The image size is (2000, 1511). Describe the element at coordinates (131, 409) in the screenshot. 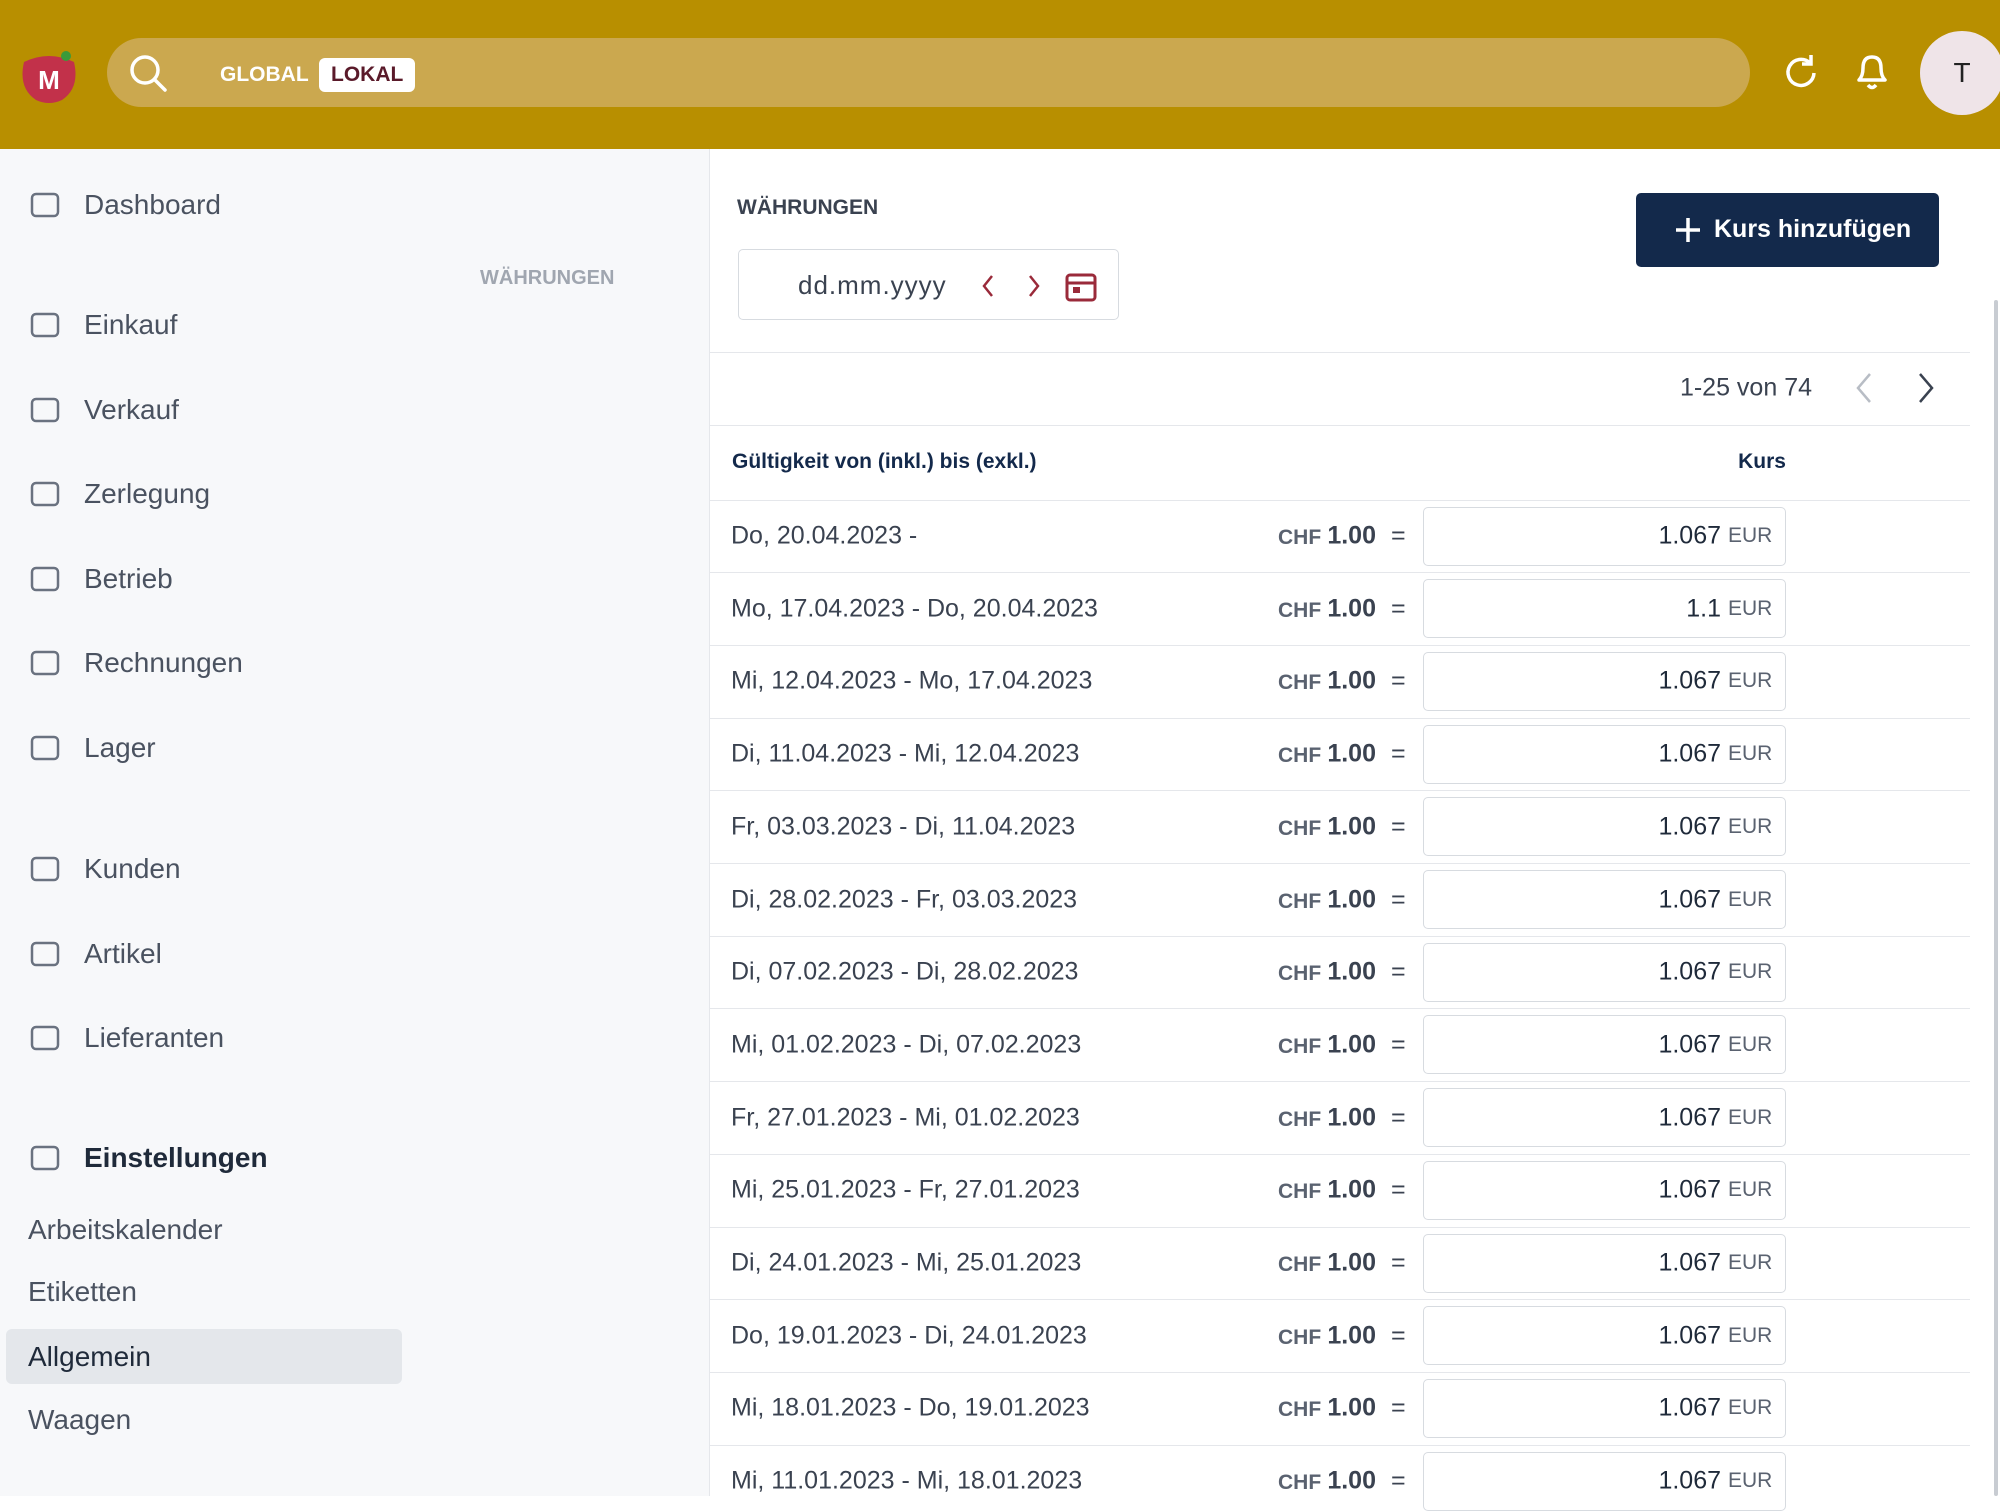

I see `nav-item: Verkauf` at that location.